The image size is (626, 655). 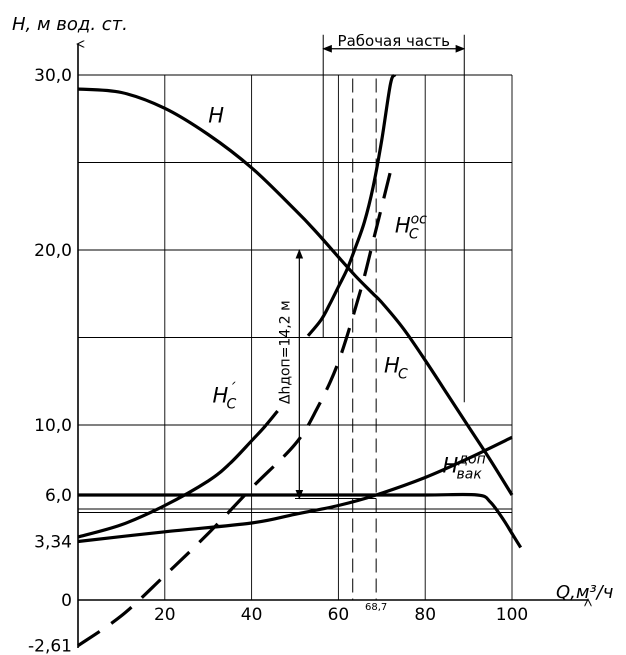 I want to click on x-tick-label: 40, so click(x=252, y=615).